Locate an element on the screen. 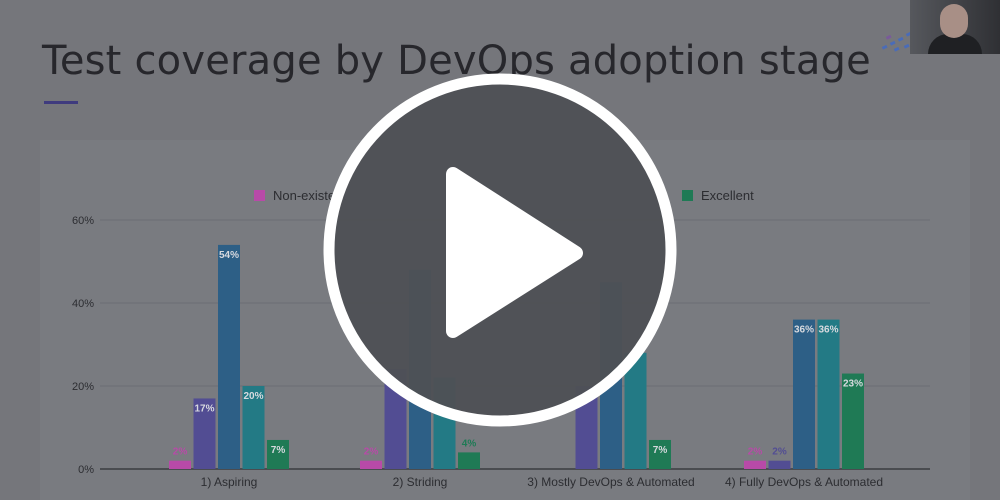  x-tick-label: 3) Mostly DevOps & Automated is located at coordinates (610, 482).